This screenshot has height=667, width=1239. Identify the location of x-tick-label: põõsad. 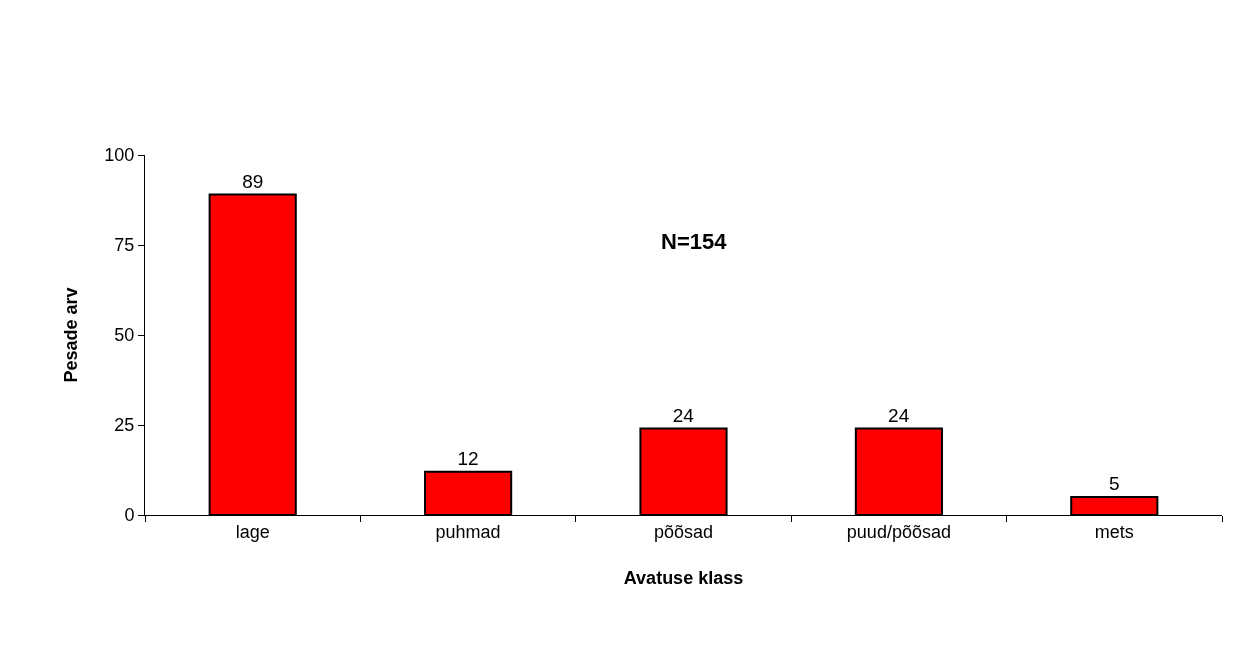
(683, 531).